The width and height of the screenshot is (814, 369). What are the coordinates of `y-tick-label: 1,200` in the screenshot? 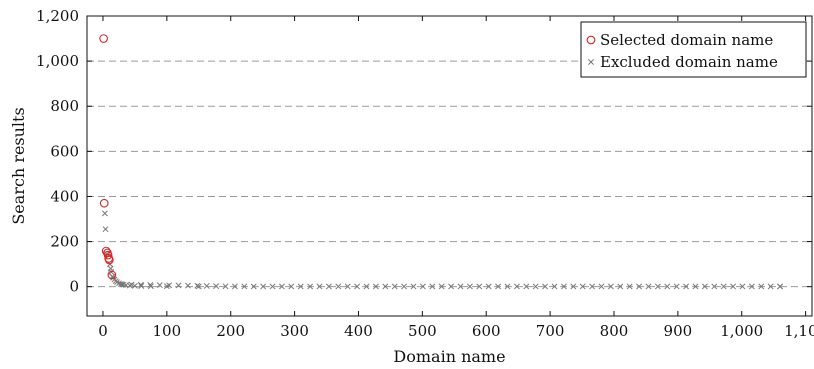 It's located at (57, 16).